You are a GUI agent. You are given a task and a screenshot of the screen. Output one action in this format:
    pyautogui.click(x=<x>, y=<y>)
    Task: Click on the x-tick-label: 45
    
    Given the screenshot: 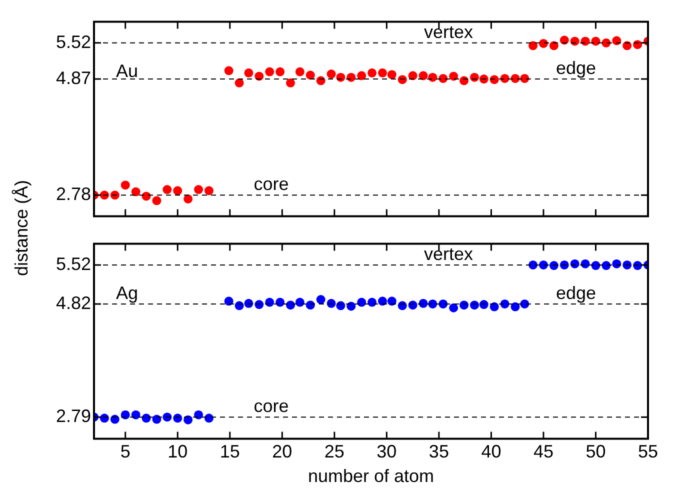 What is the action you would take?
    pyautogui.click(x=543, y=452)
    